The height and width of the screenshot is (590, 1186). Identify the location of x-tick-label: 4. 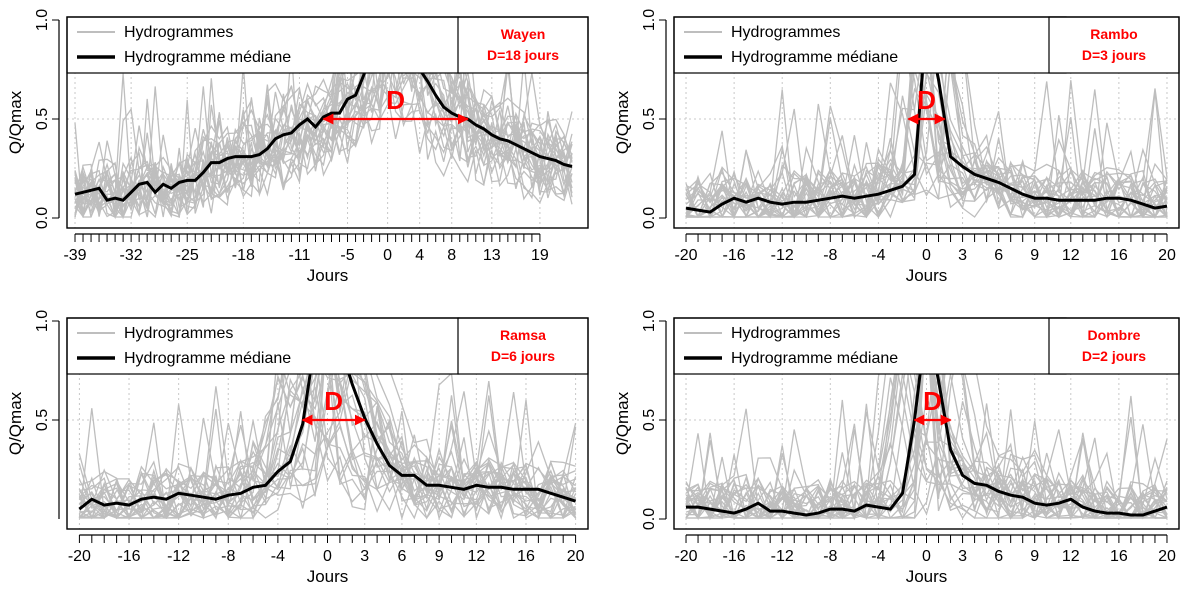
(419, 255).